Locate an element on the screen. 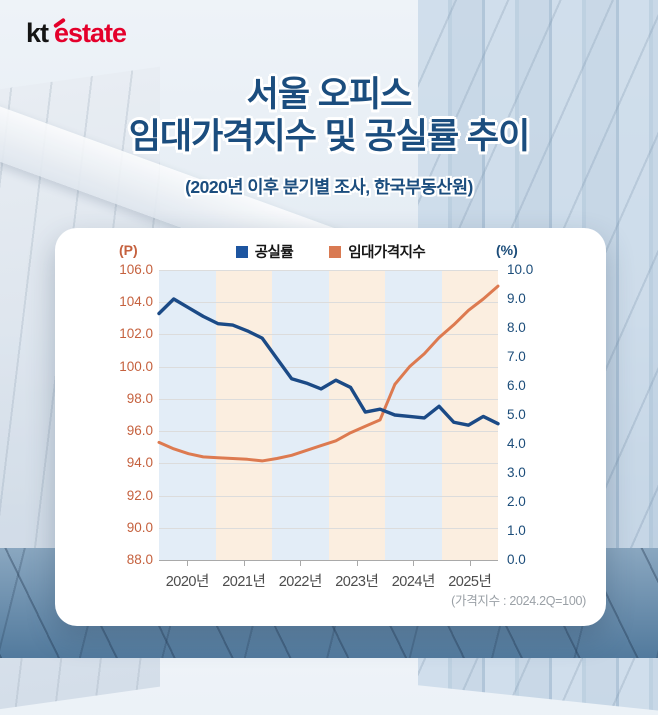 The height and width of the screenshot is (715, 658). x-axis-year-label: 2023년 is located at coordinates (357, 582).